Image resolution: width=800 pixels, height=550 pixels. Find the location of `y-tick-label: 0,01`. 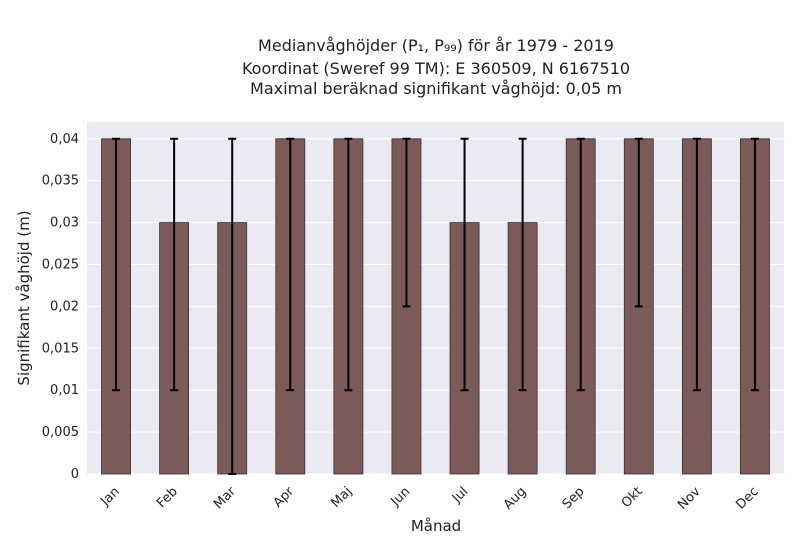

y-tick-label: 0,01 is located at coordinates (64, 390).